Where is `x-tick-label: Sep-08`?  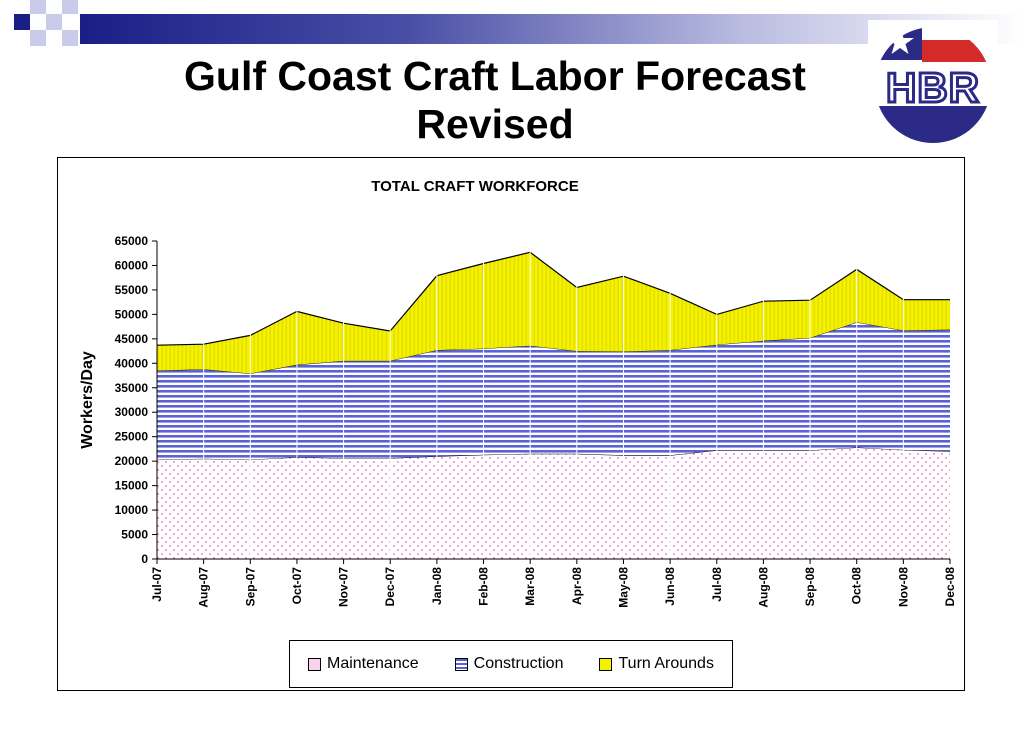
x-tick-label: Sep-08 is located at coordinates (810, 587).